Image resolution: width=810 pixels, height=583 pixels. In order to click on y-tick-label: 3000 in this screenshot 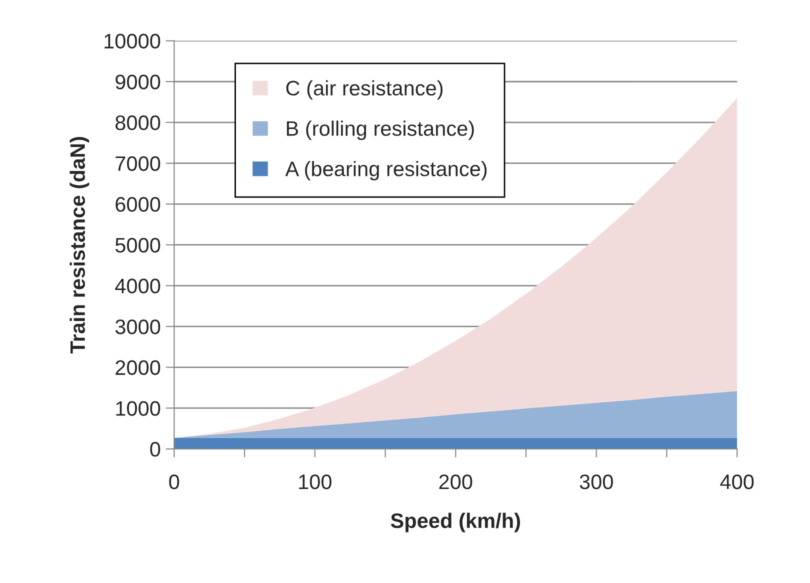, I will do `click(137, 326)`.